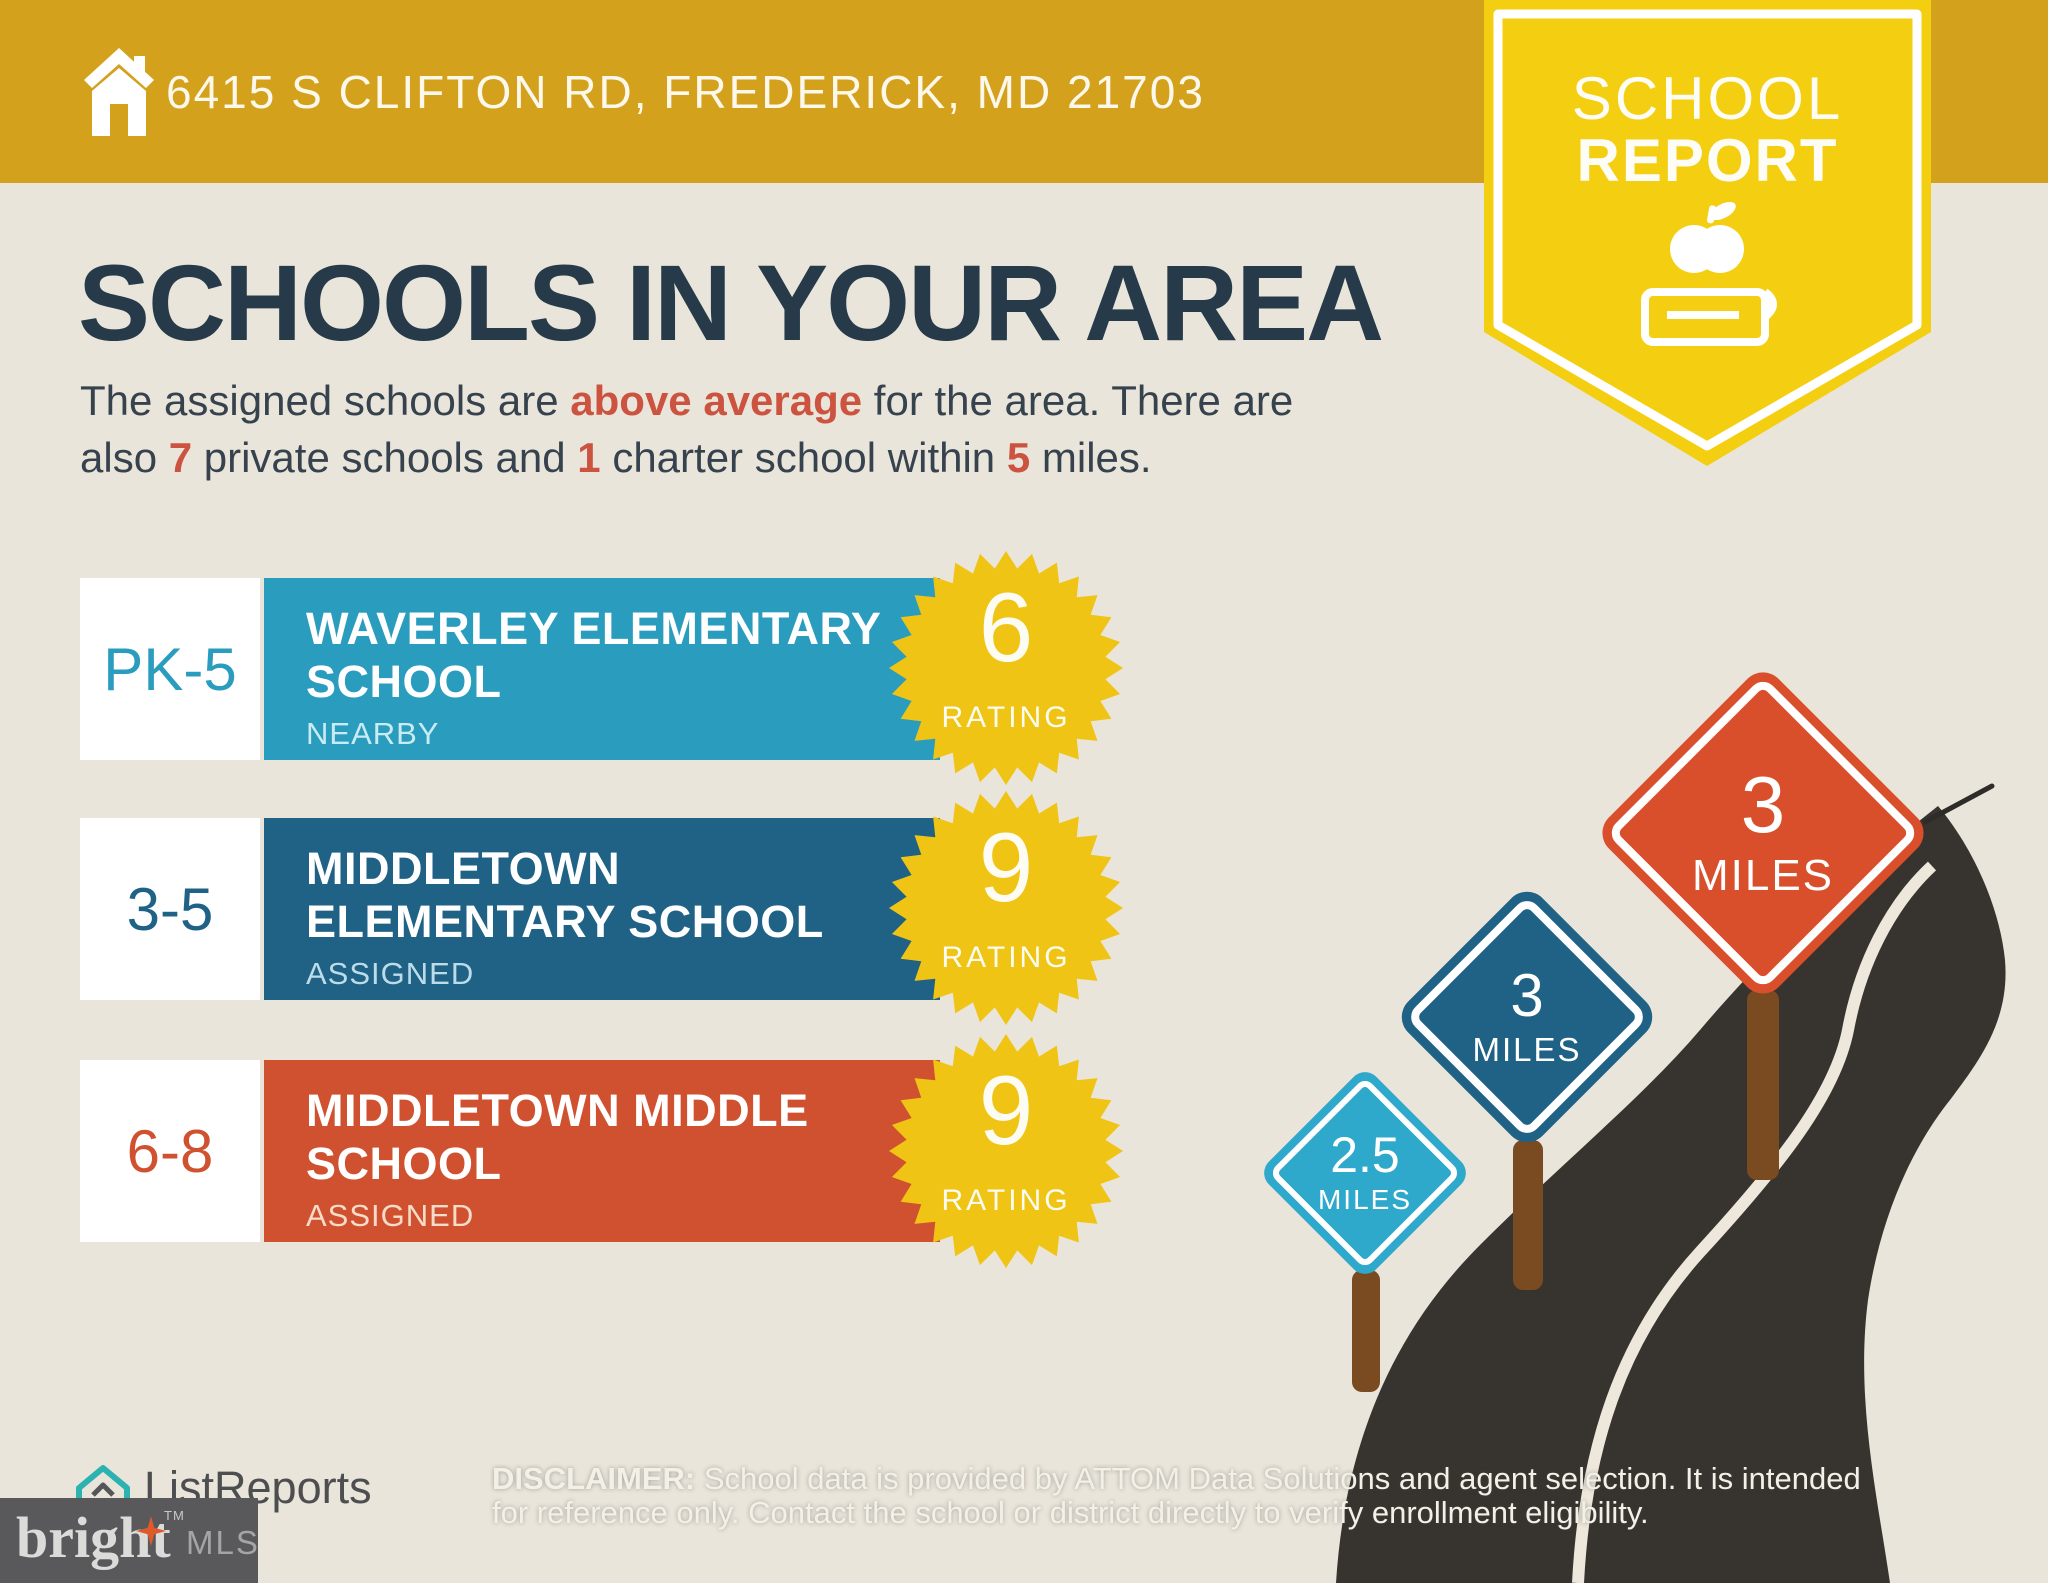  I want to click on book-icon, so click(1709, 317).